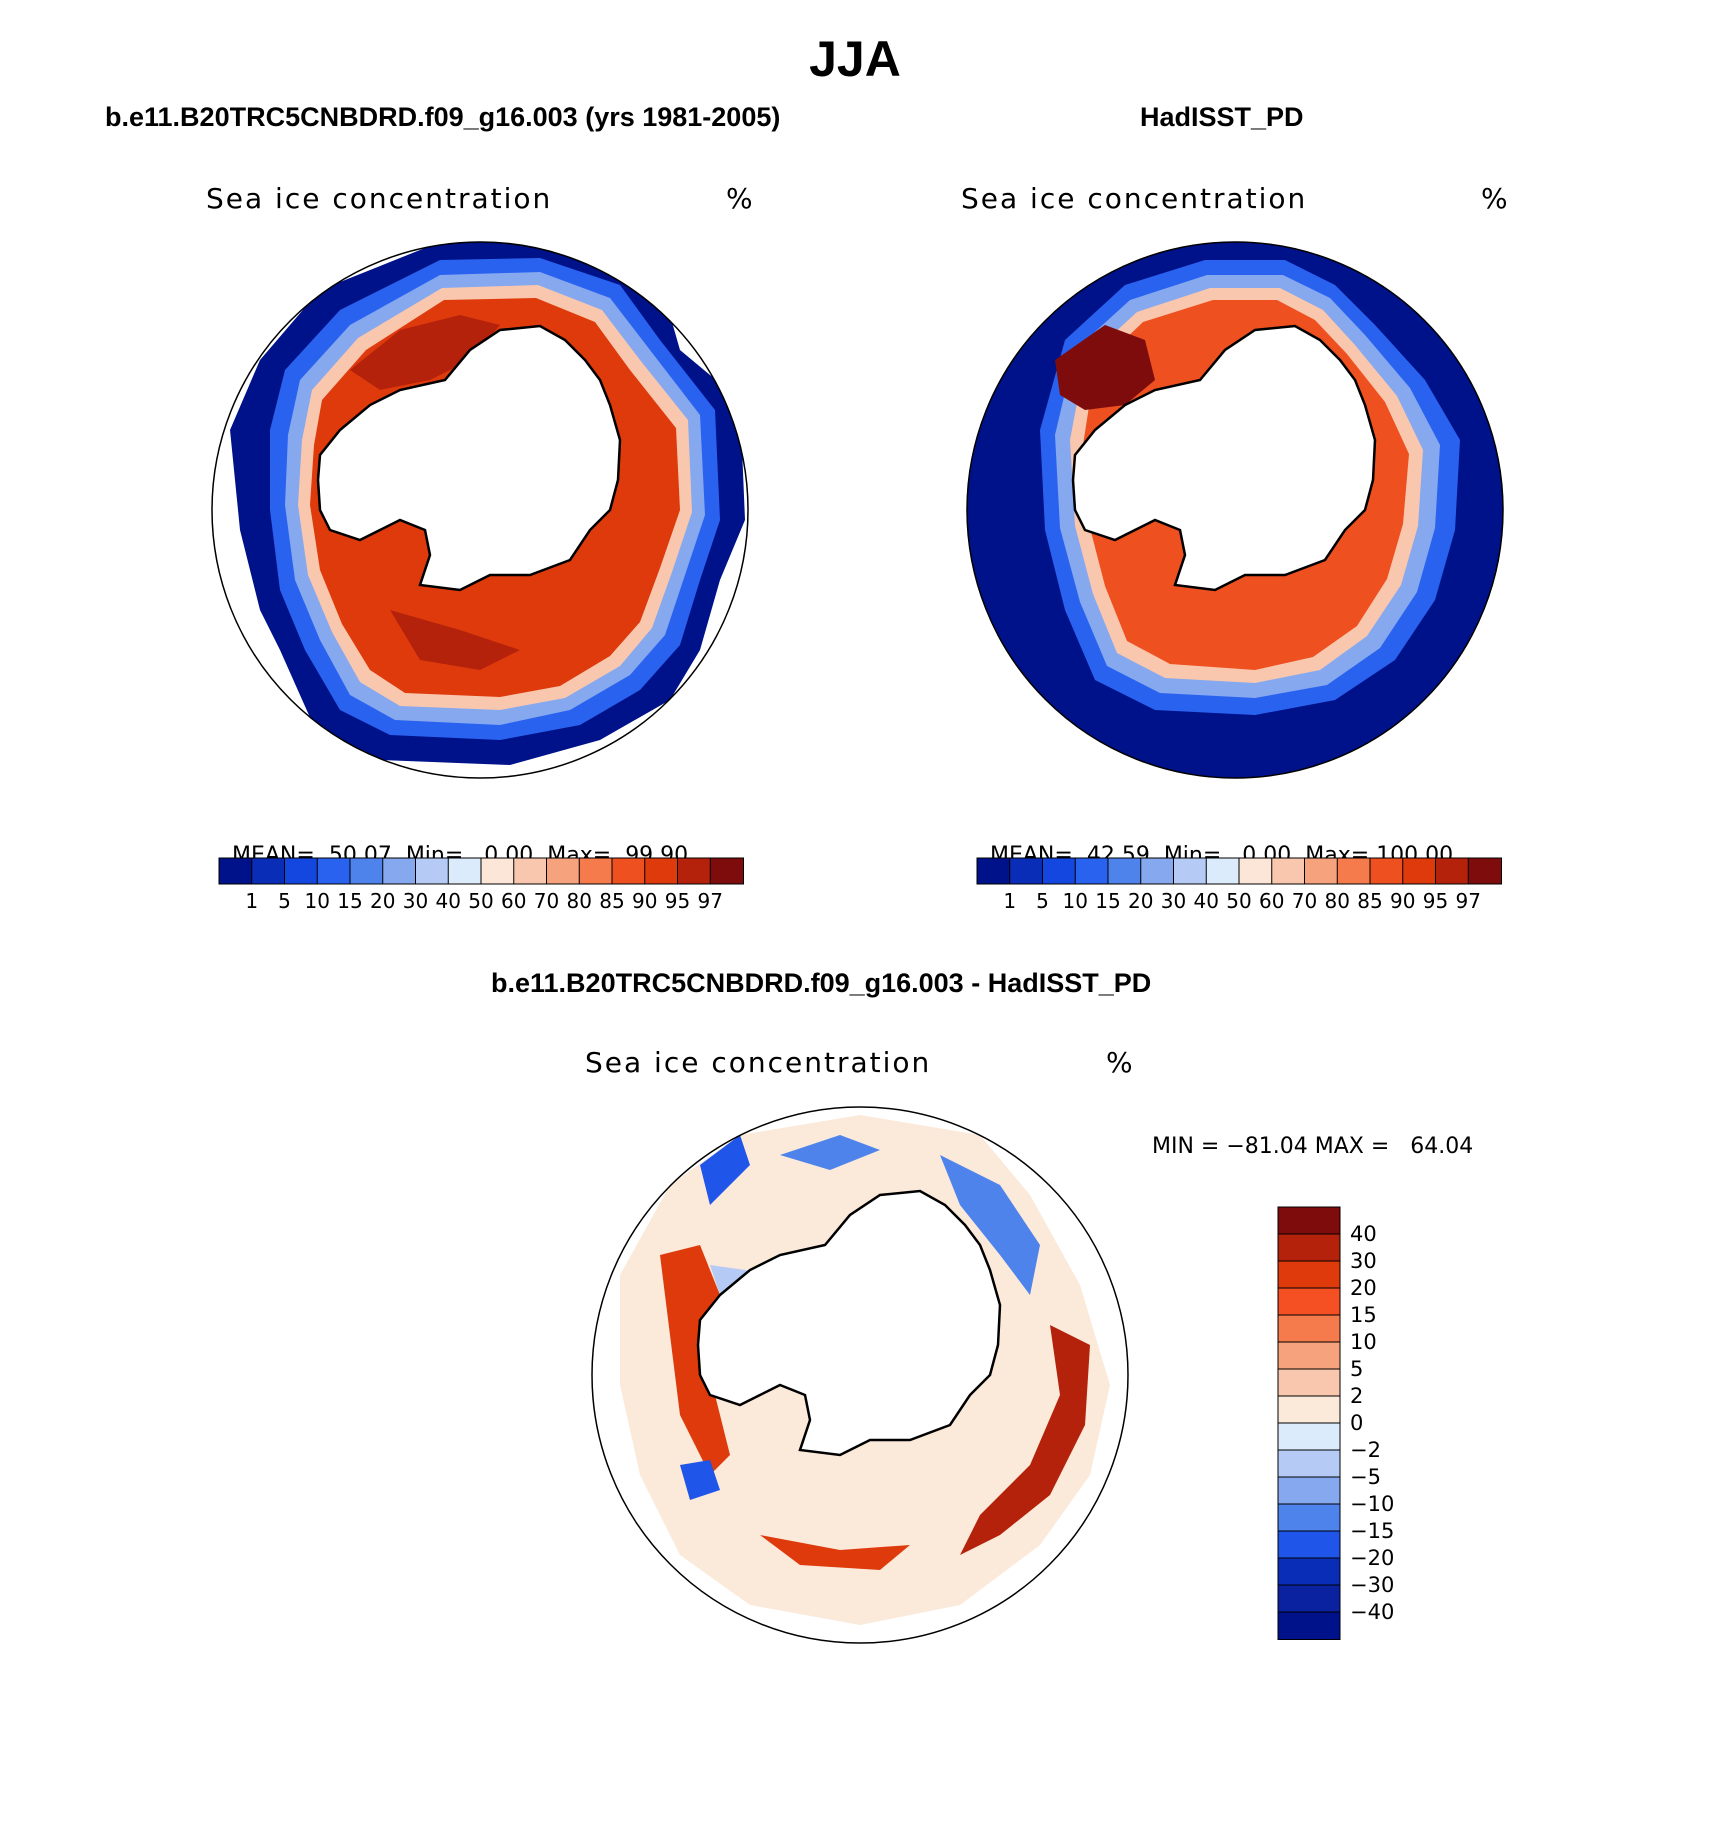 The height and width of the screenshot is (1847, 1710). What do you see at coordinates (849, 1323) in the screenshot?
I see `diff-antarctica` at bounding box center [849, 1323].